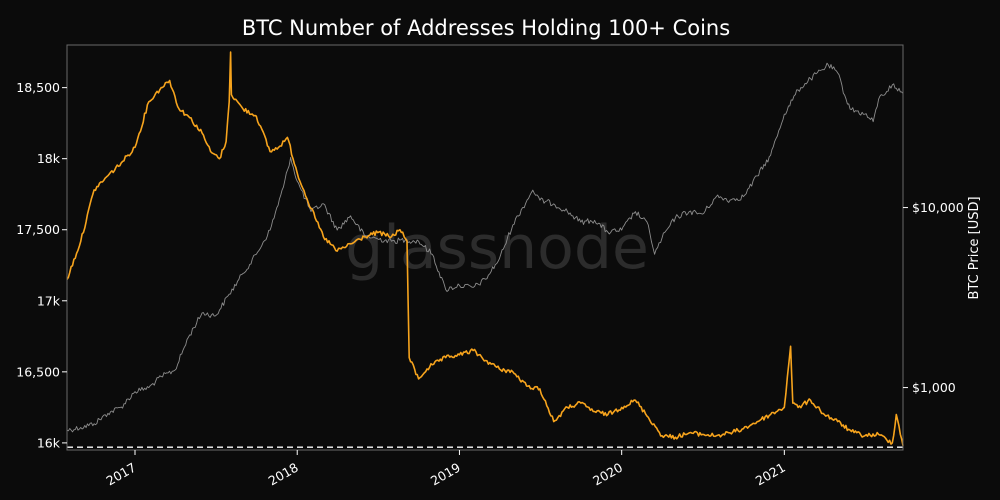 The height and width of the screenshot is (500, 1000). I want to click on watermark-text: glassnode, so click(497, 248).